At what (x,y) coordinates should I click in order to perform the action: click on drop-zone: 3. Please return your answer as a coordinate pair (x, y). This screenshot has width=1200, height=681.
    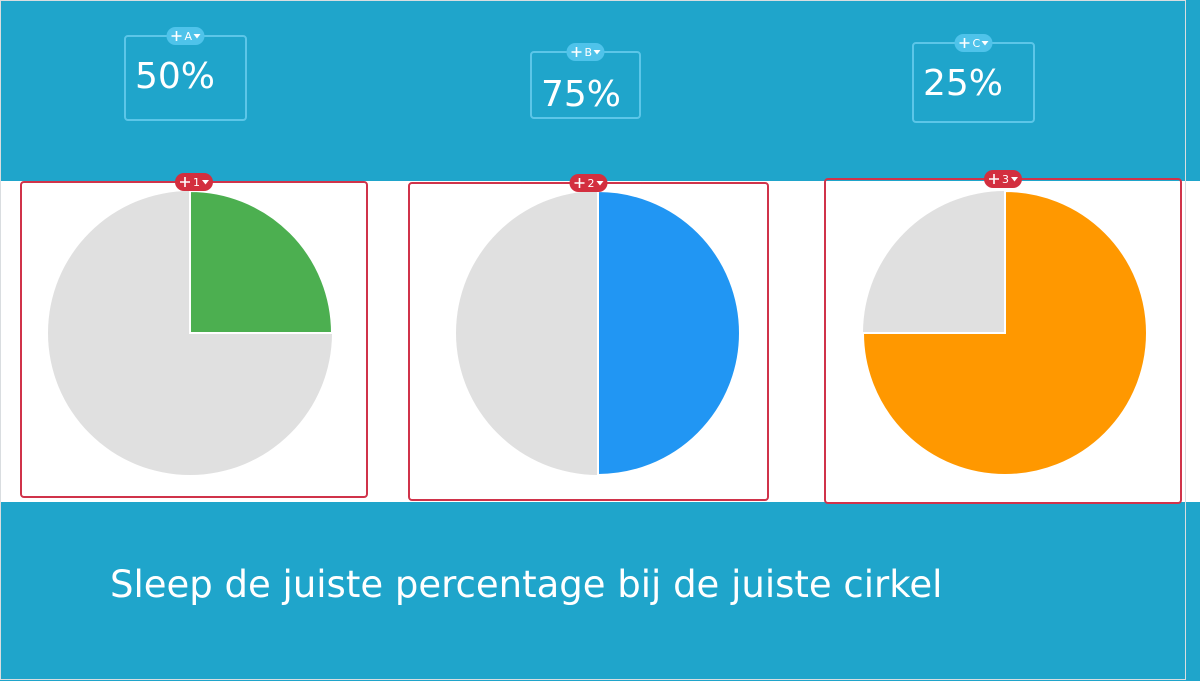
    Looking at the image, I should click on (1003, 337).